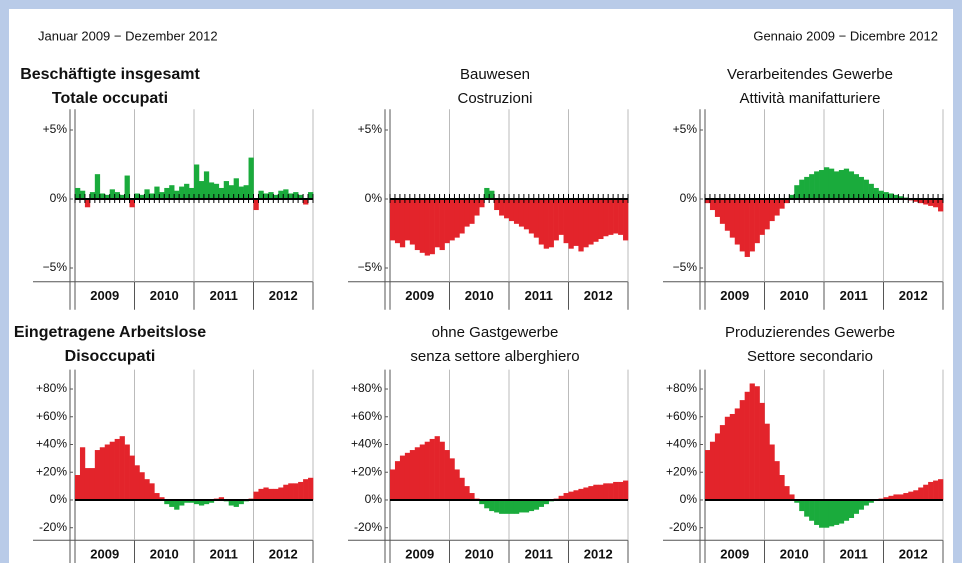 This screenshot has height=563, width=962. What do you see at coordinates (164, 554) in the screenshot?
I see `year-label: 2010` at bounding box center [164, 554].